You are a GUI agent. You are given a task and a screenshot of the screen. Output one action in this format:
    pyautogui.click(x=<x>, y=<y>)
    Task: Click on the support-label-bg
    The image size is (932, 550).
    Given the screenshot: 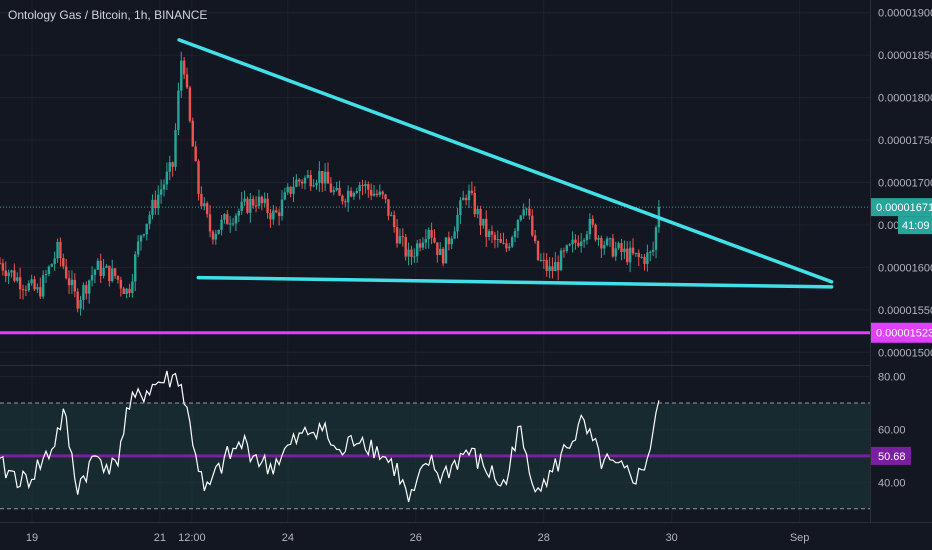 What is the action you would take?
    pyautogui.click(x=901, y=332)
    